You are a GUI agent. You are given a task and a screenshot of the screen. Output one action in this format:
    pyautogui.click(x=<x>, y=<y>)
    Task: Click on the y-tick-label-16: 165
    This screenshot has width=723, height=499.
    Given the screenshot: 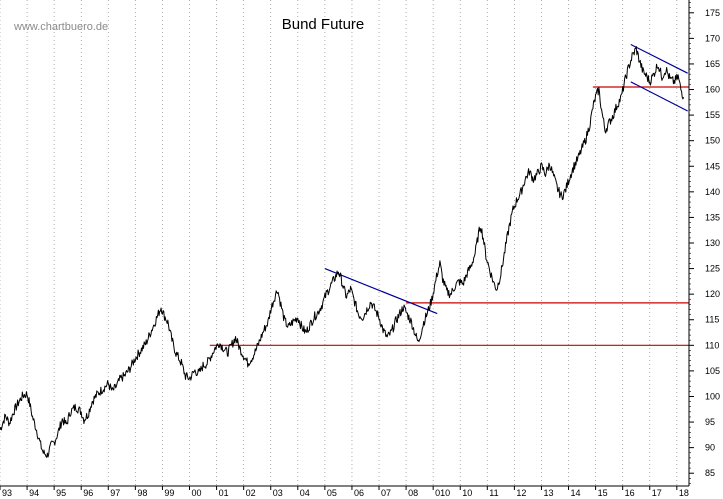 What is the action you would take?
    pyautogui.click(x=712, y=64)
    